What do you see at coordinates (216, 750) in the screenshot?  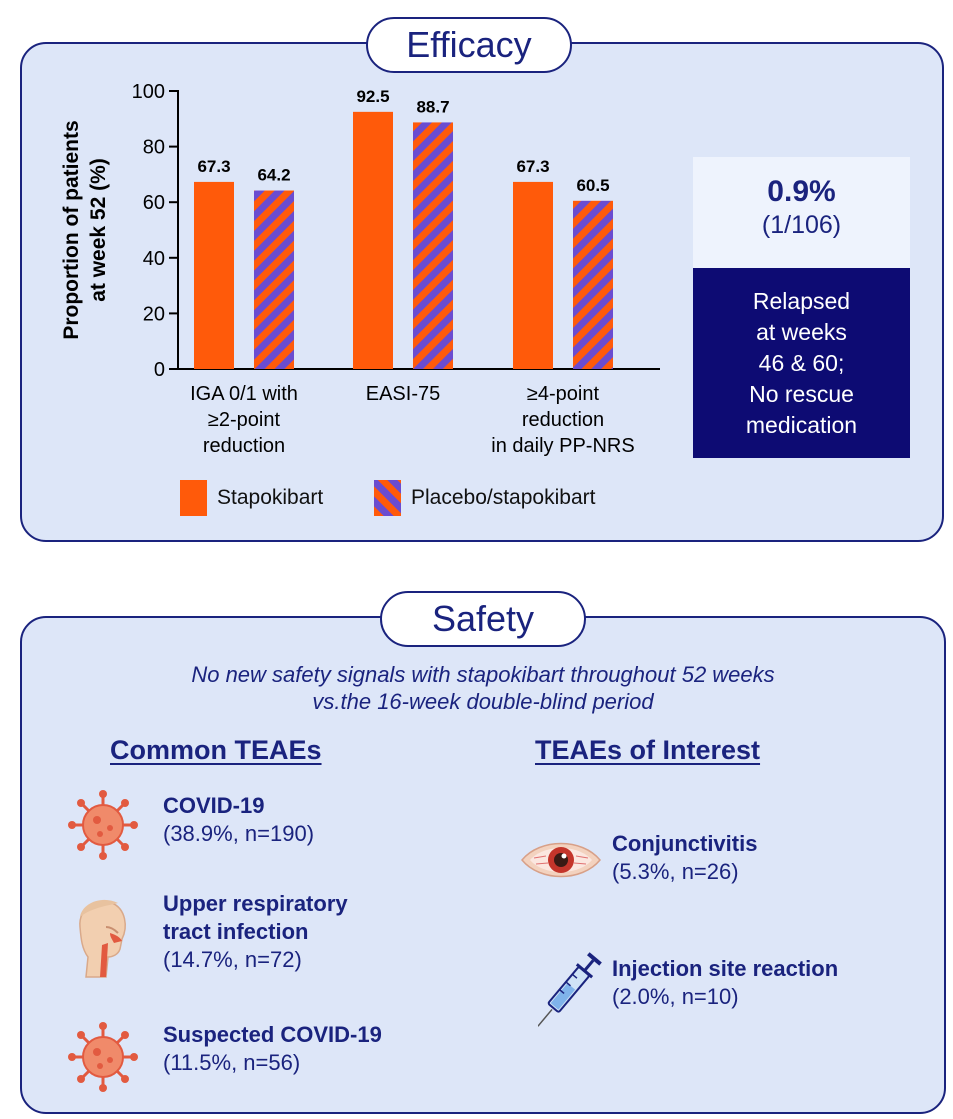 I see `common-teaes-heading: Common TEAEs` at bounding box center [216, 750].